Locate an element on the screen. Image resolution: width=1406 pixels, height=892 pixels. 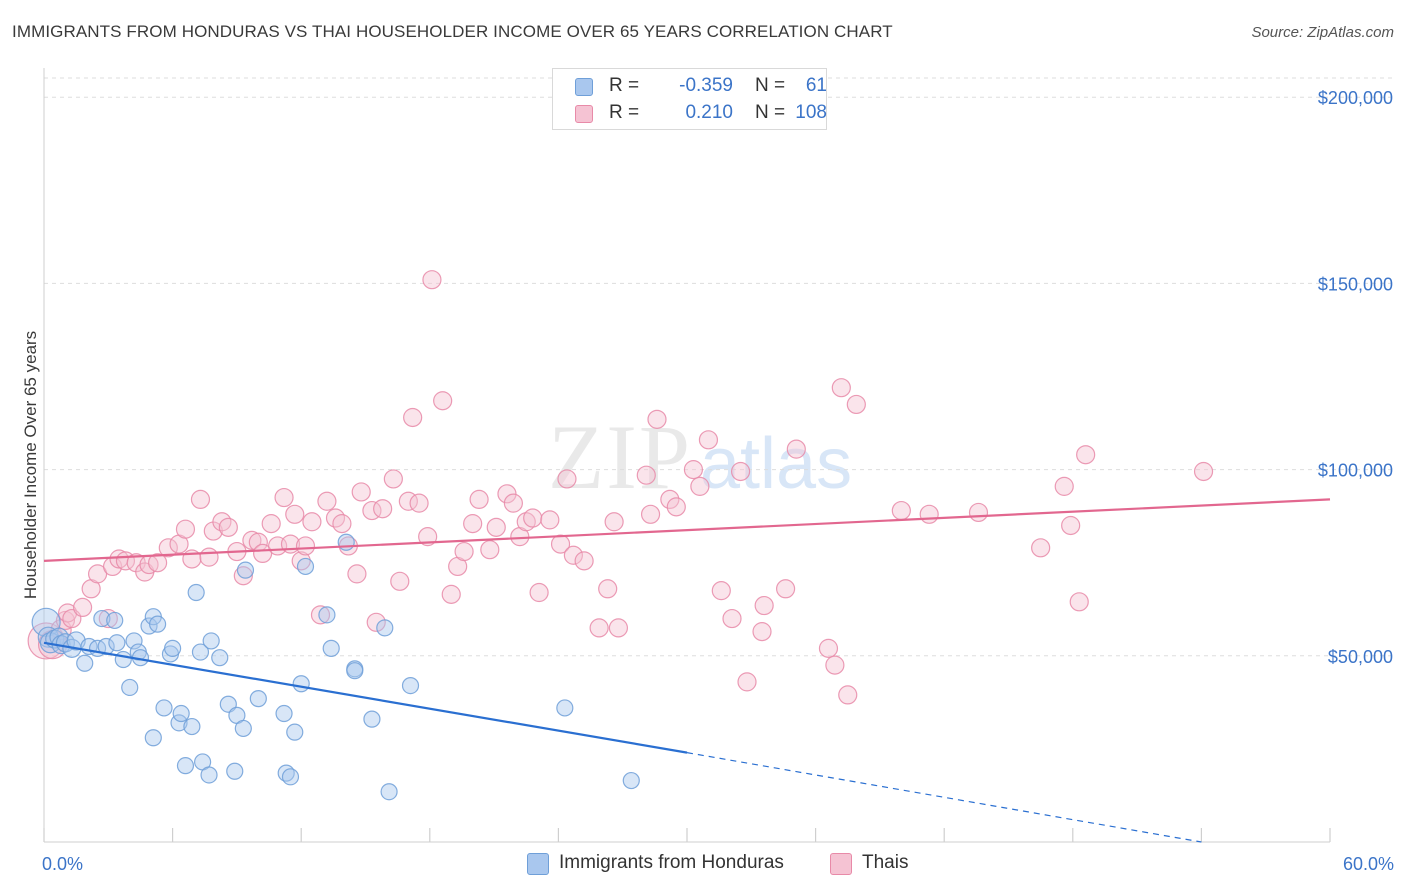
y-tick-label: $200,000 is located at coordinates (1355, 98).